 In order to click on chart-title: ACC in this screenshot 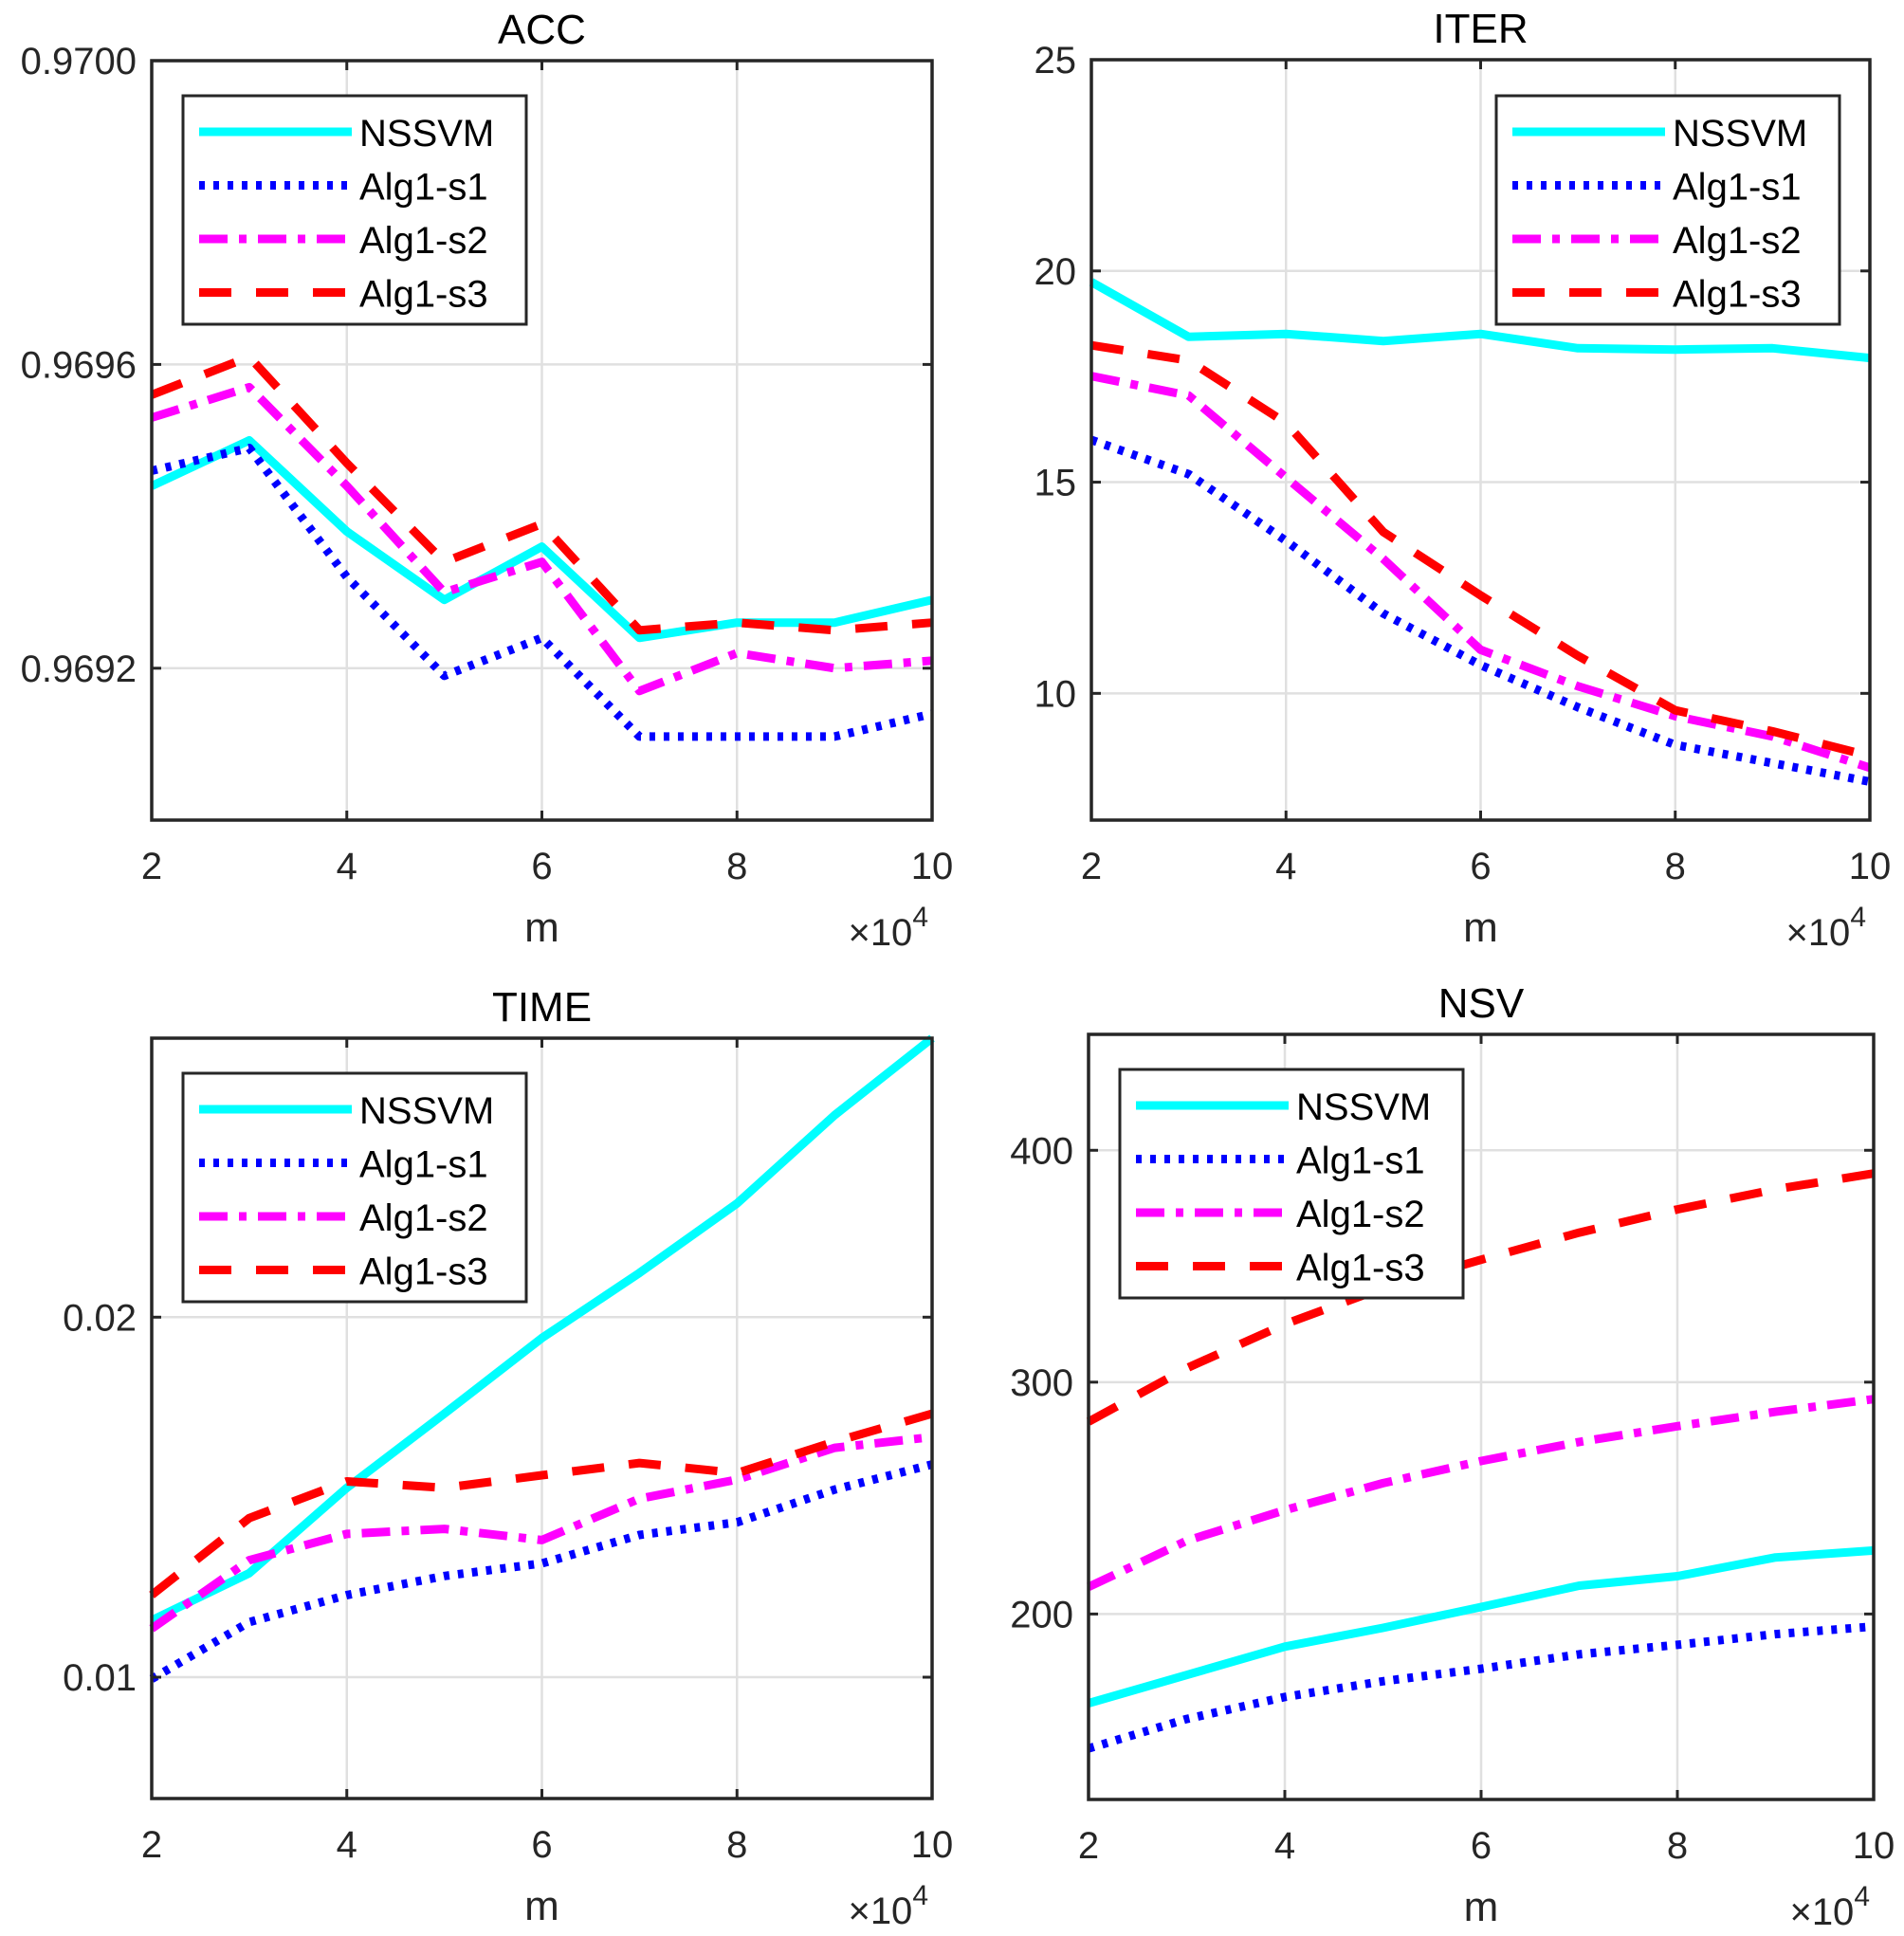, I will do `click(542, 30)`.